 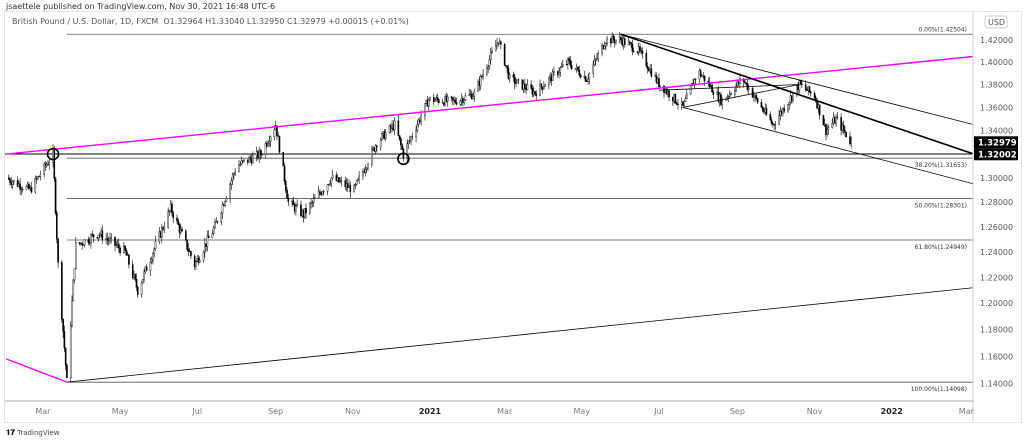 I want to click on time-tick-label: 2022, so click(x=892, y=411).